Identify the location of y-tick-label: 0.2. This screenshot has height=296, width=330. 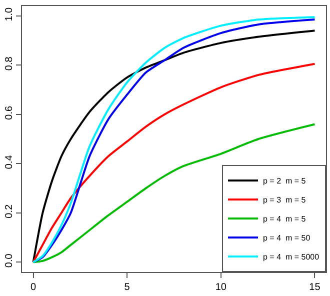
(9, 211).